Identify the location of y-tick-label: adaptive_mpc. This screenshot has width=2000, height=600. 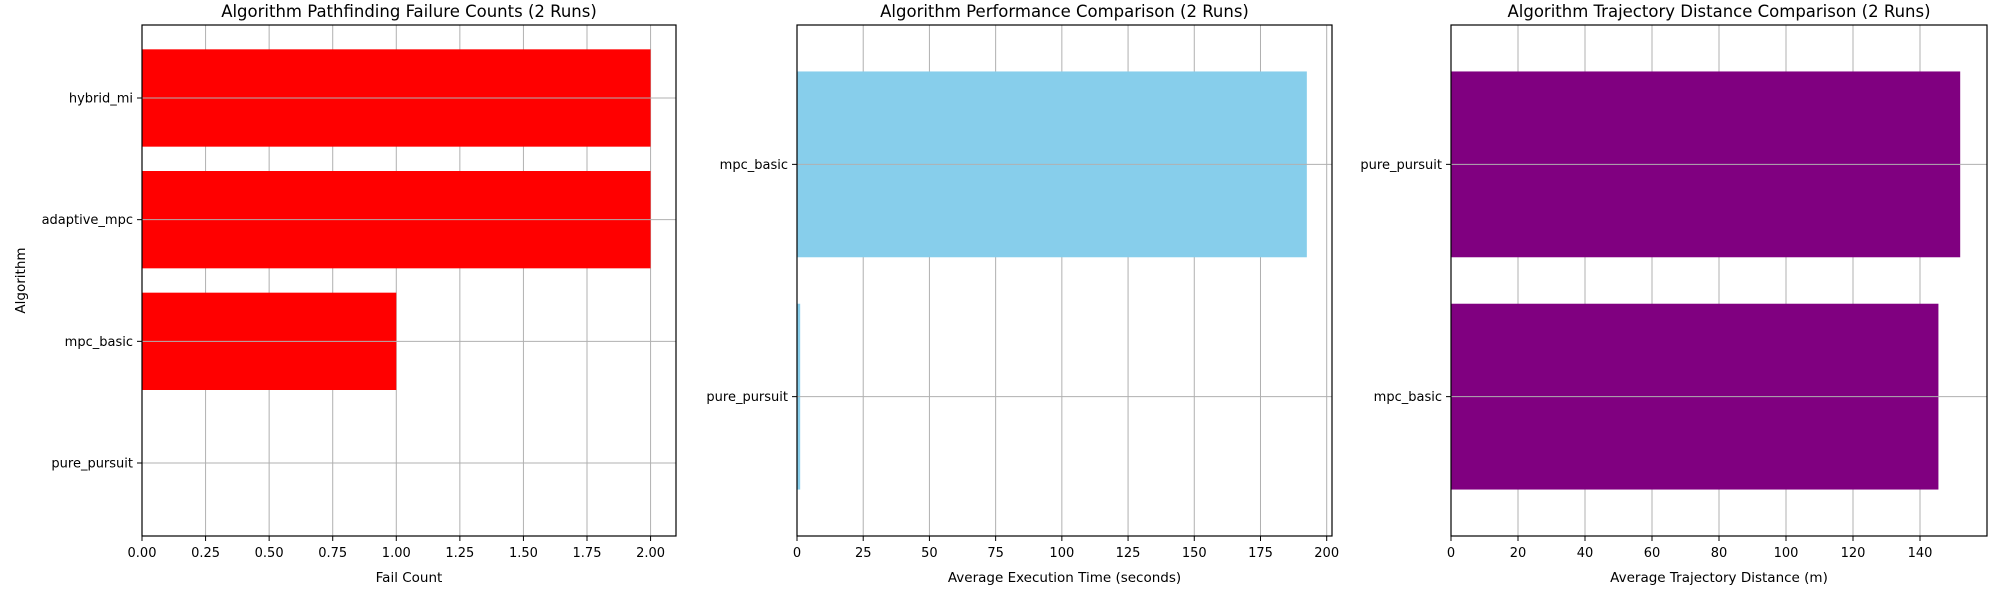
(87, 220).